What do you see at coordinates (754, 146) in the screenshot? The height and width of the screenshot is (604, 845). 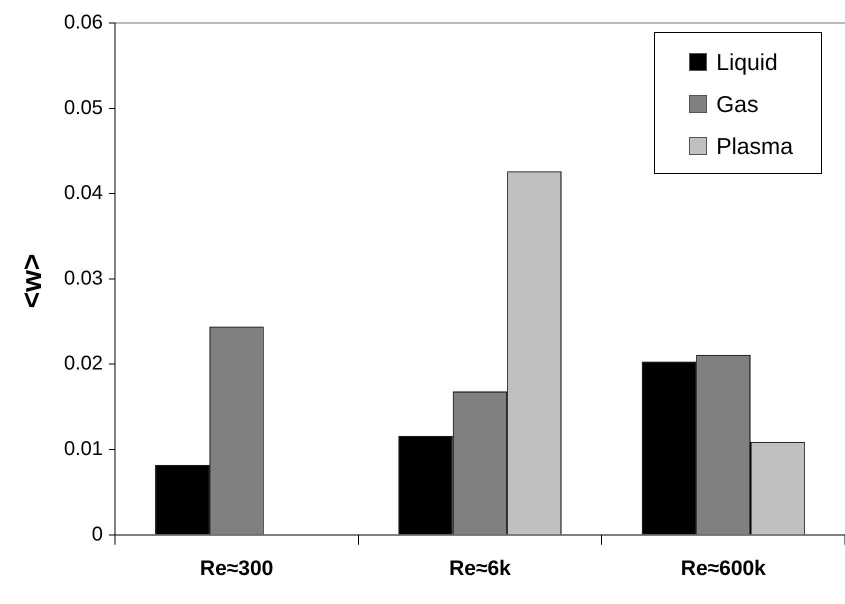 I see `legend-label: Plasma` at bounding box center [754, 146].